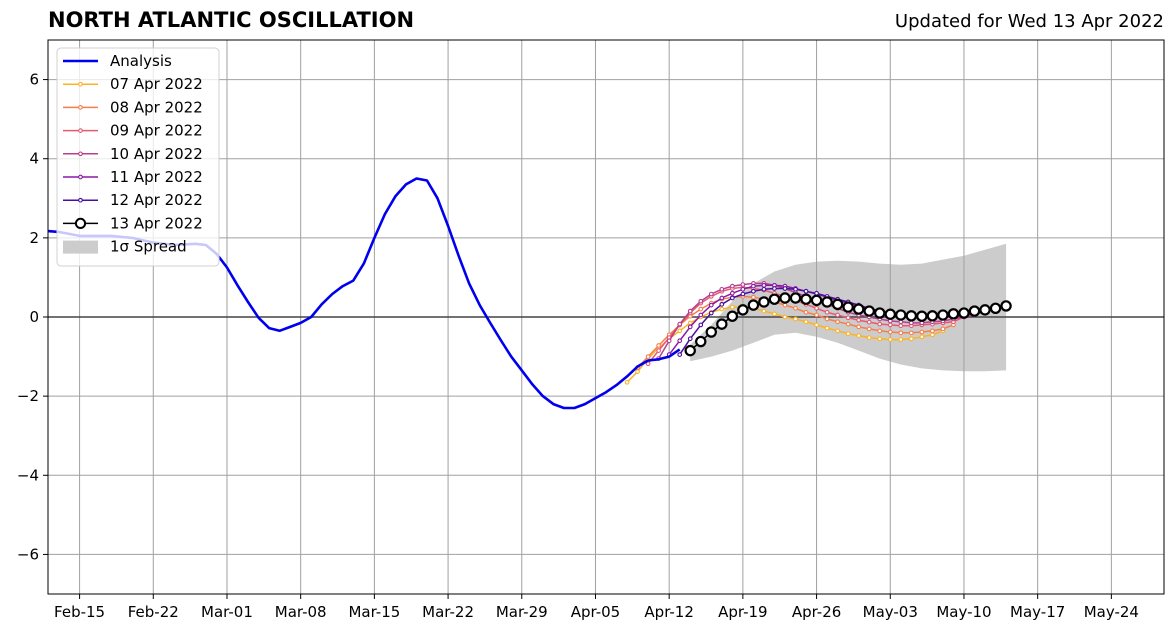 The height and width of the screenshot is (633, 1176). What do you see at coordinates (34, 238) in the screenshot?
I see `y-tick-label: 2` at bounding box center [34, 238].